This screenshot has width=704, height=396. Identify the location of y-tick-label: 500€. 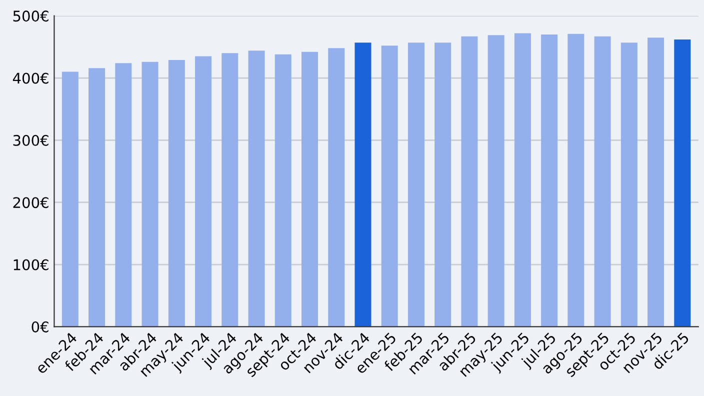
(30, 16).